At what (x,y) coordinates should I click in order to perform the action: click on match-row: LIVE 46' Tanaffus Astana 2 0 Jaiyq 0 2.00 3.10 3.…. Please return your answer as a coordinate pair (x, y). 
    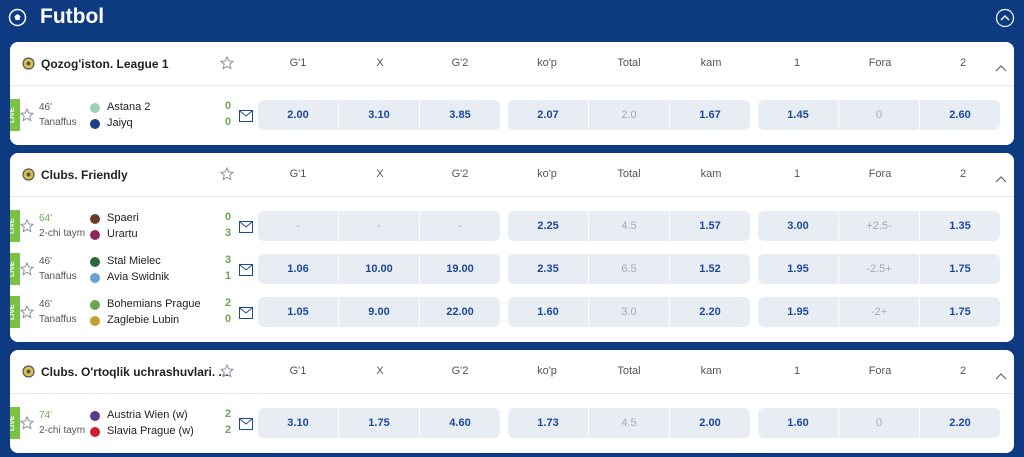
    Looking at the image, I should click on (512, 115).